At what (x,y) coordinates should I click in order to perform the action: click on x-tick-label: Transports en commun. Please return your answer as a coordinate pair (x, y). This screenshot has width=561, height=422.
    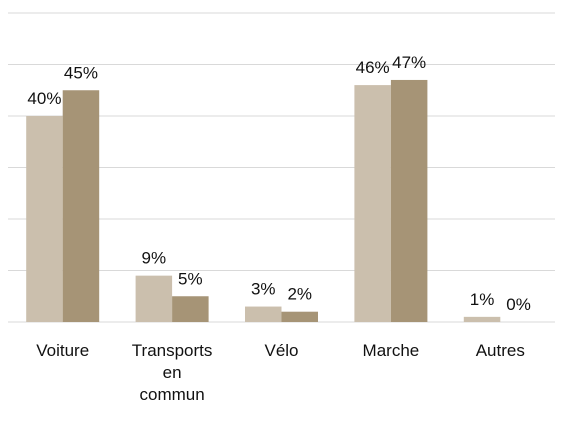
    Looking at the image, I should click on (172, 372).